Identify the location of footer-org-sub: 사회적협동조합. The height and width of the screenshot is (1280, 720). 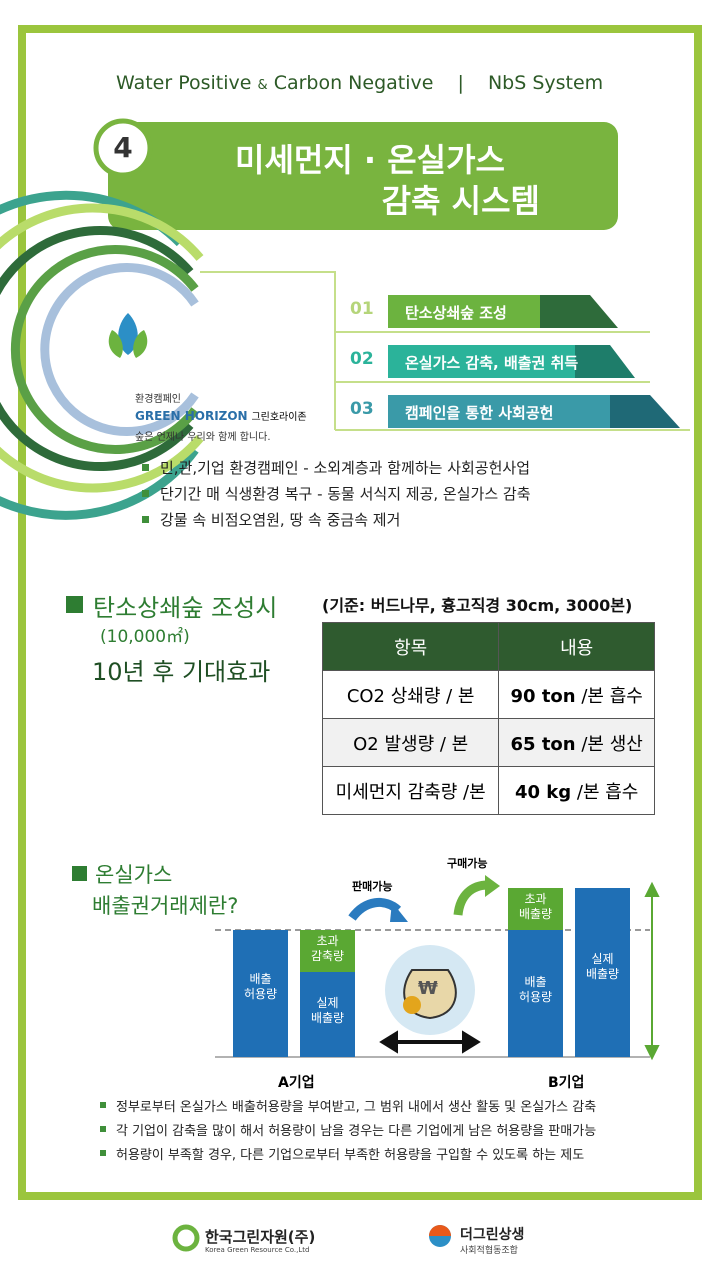
(489, 1251).